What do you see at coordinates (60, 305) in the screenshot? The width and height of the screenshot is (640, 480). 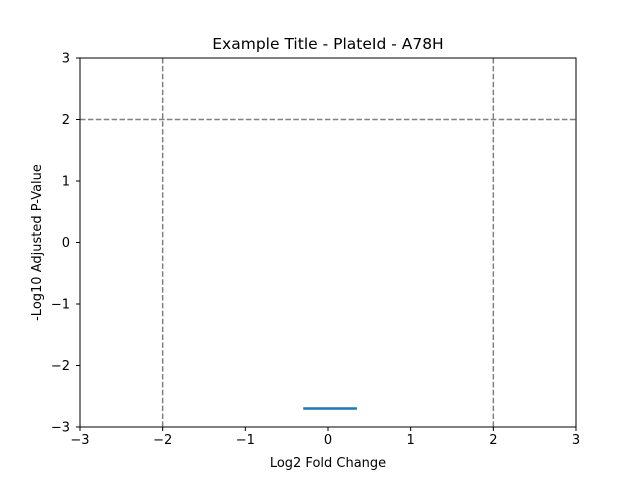 I see `y-tick-label: −1` at bounding box center [60, 305].